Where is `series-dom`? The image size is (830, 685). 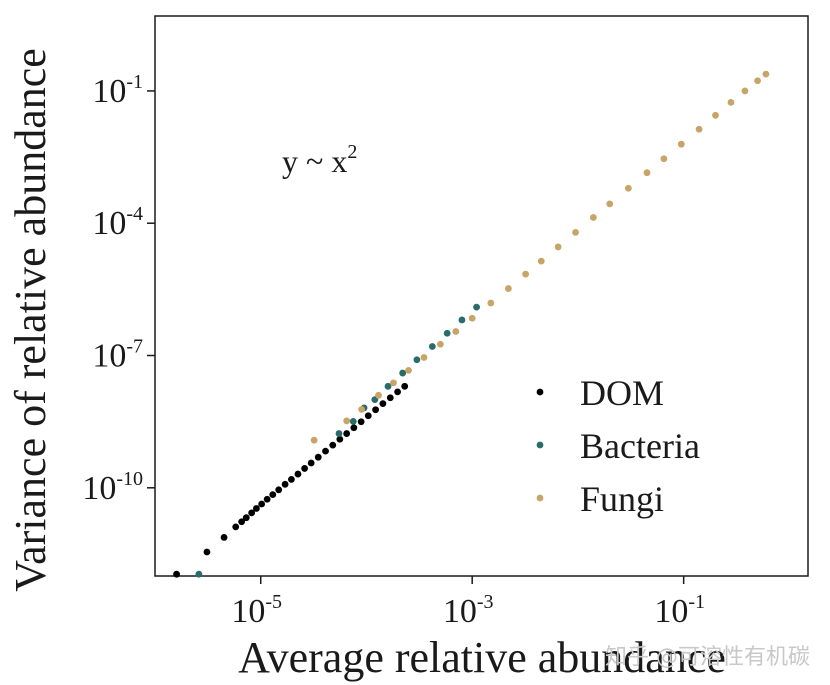 series-dom is located at coordinates (291, 480).